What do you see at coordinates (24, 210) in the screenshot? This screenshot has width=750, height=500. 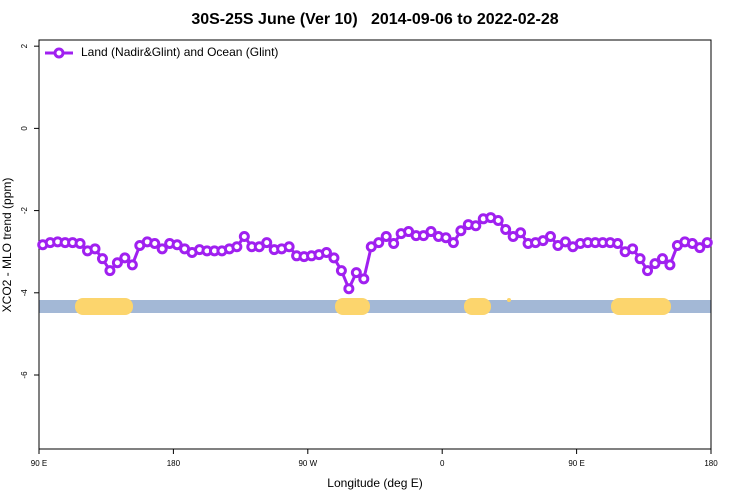 I see `y-tick-label: -2` at bounding box center [24, 210].